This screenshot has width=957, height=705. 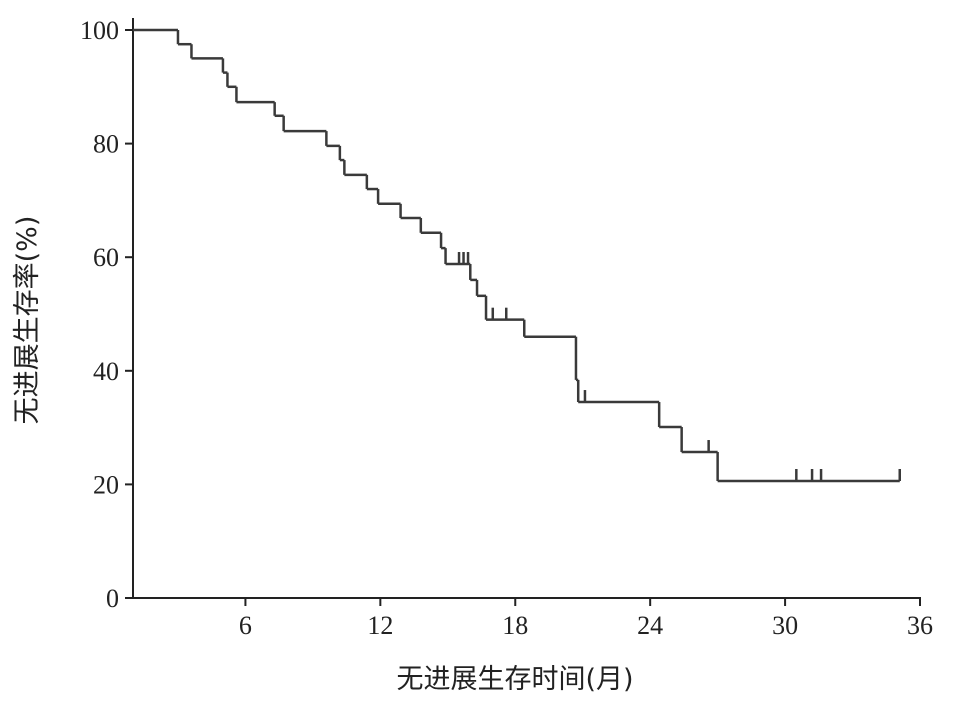 I want to click on y-tick-label: 60, so click(x=106, y=257).